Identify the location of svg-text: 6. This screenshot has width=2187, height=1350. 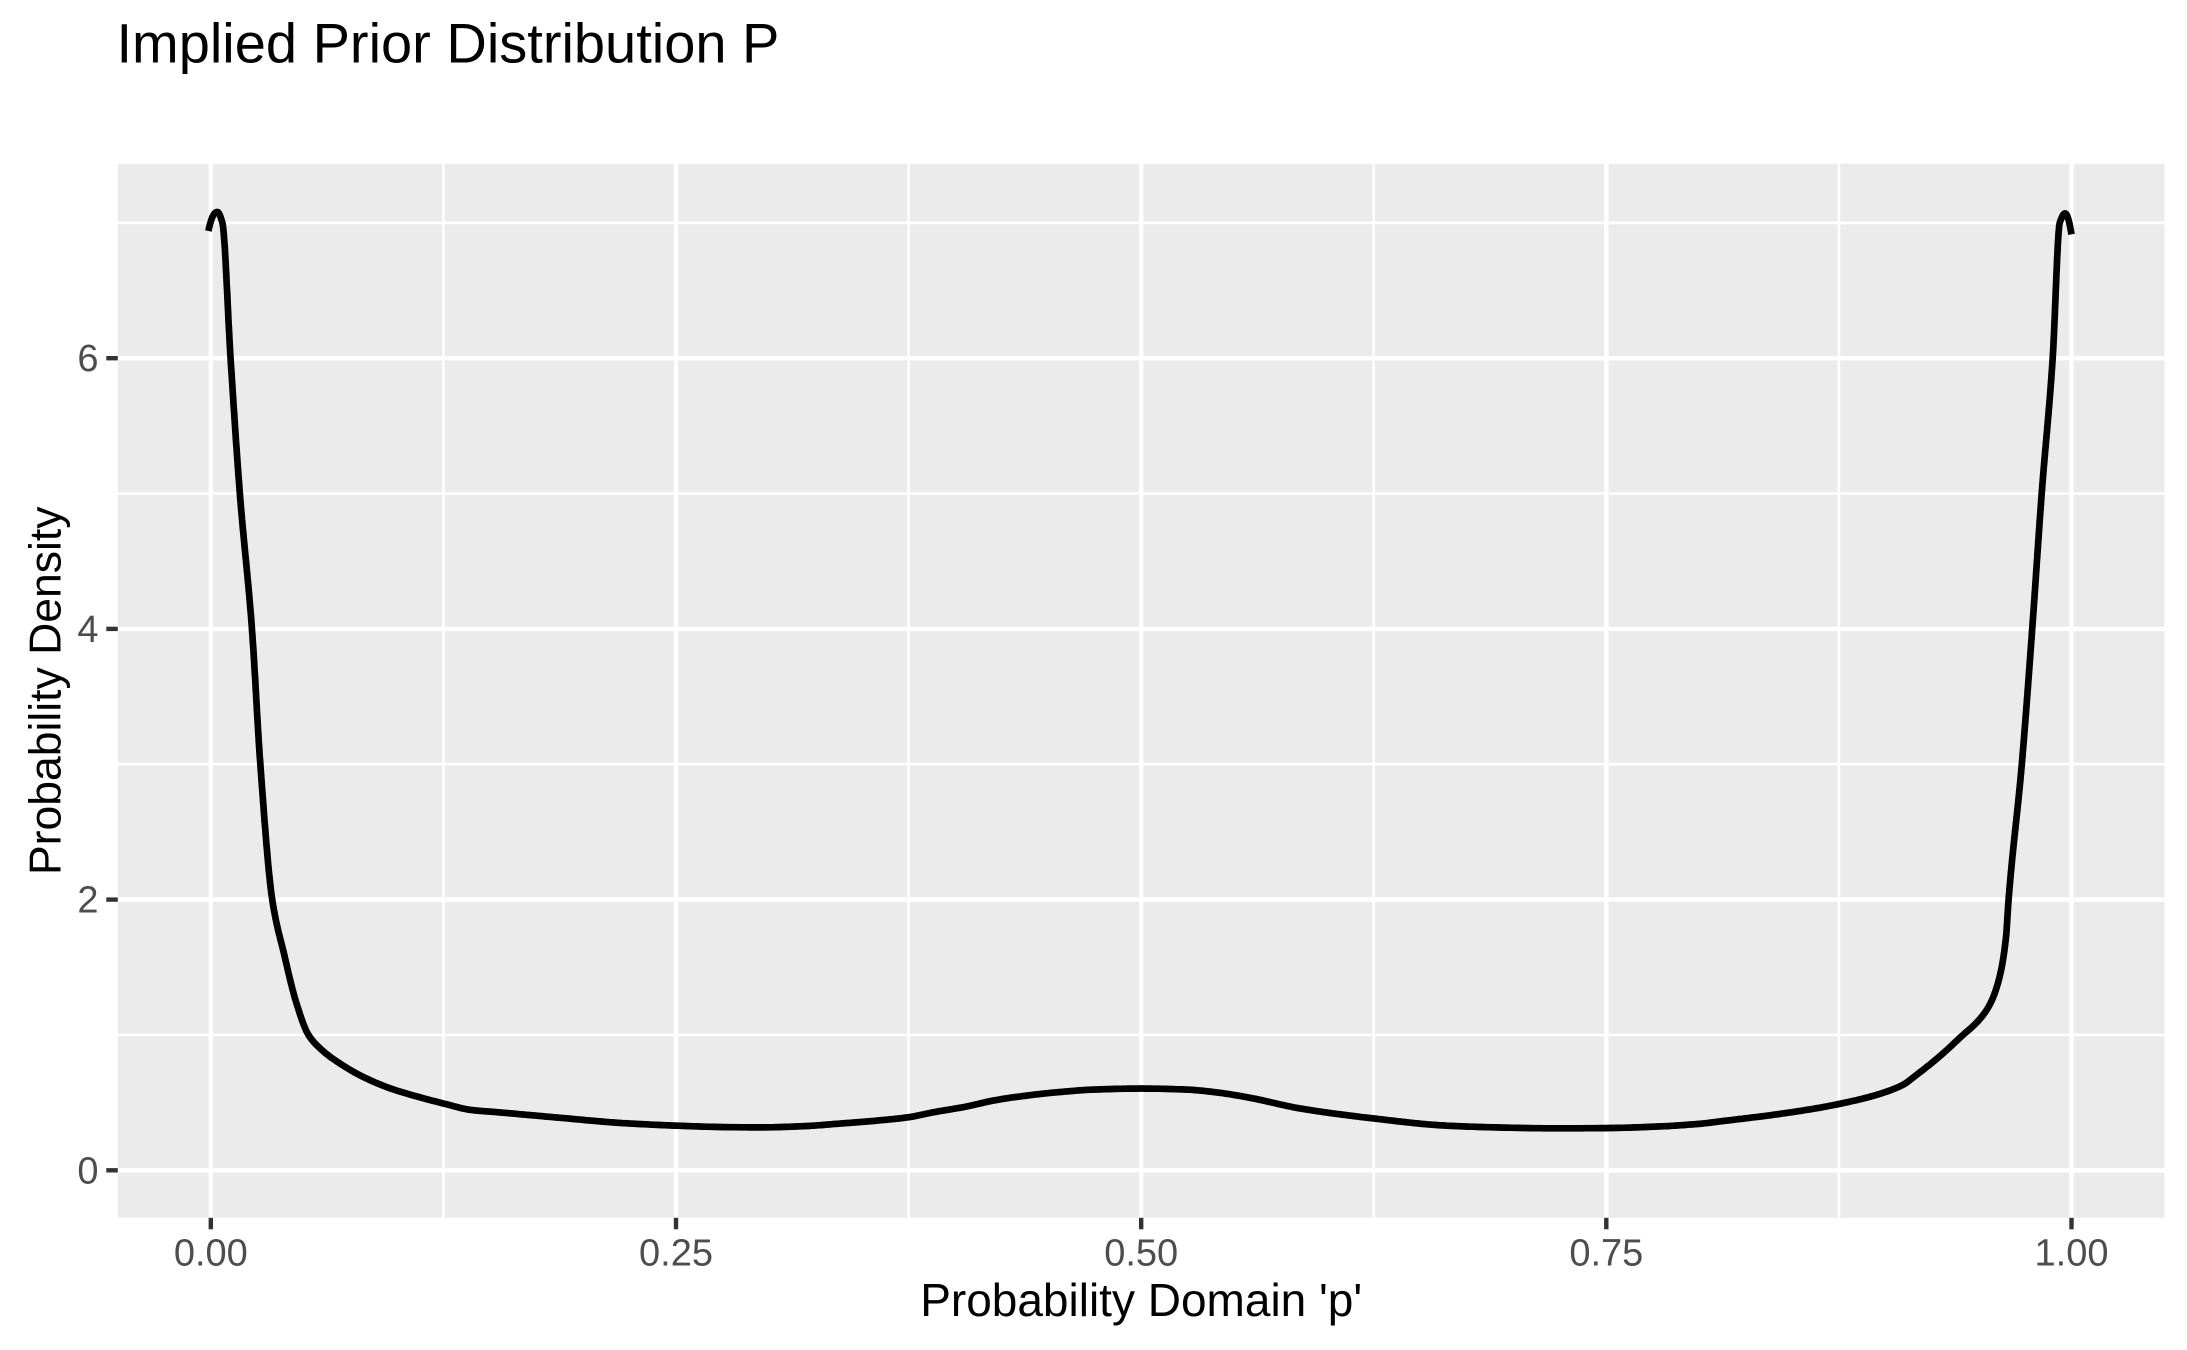
(87, 359).